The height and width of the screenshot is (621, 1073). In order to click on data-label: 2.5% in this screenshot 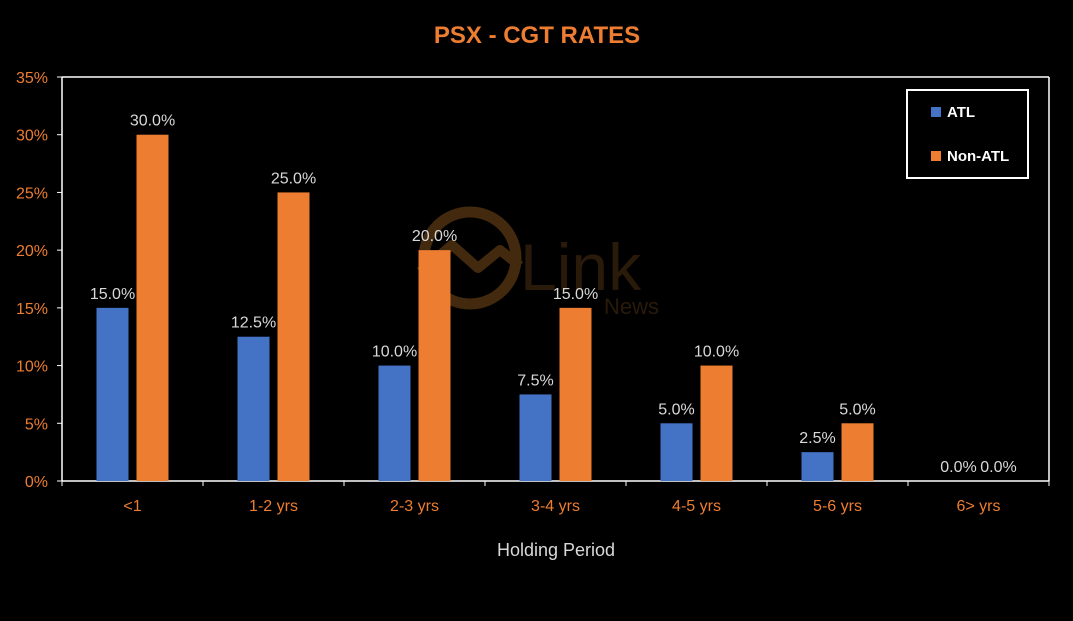, I will do `click(817, 438)`.